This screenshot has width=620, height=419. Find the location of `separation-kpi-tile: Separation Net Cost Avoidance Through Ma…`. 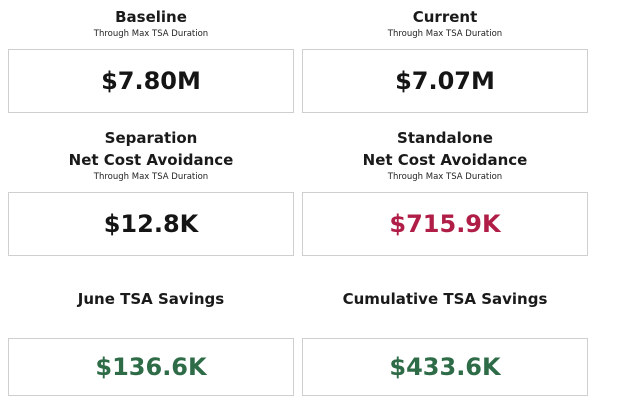

separation-kpi-tile: Separation Net Cost Avoidance Through Ma… is located at coordinates (151, 193).